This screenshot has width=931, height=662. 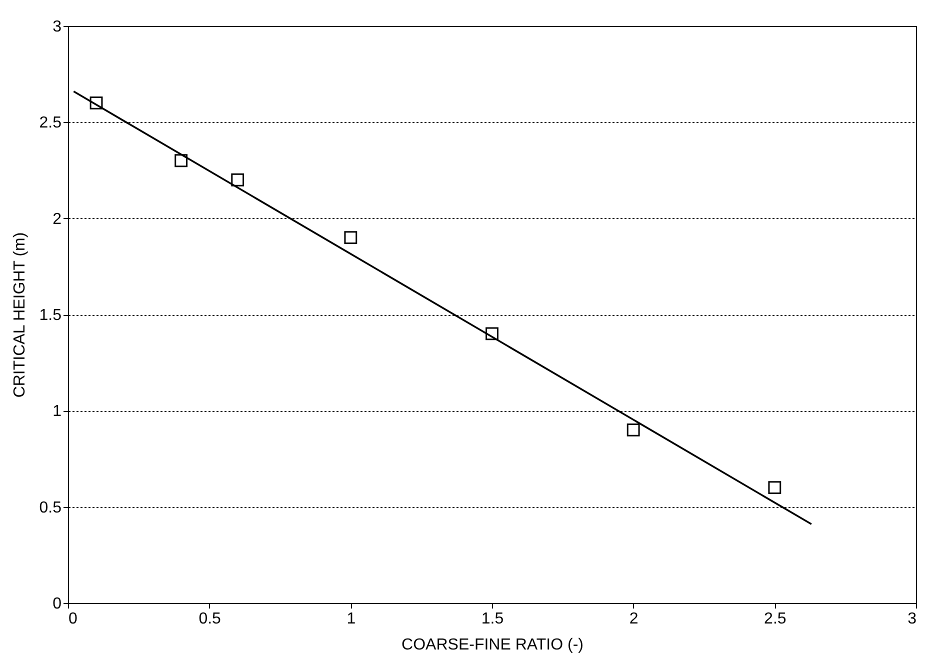 I want to click on x-tick-label: 0.5, so click(x=210, y=619).